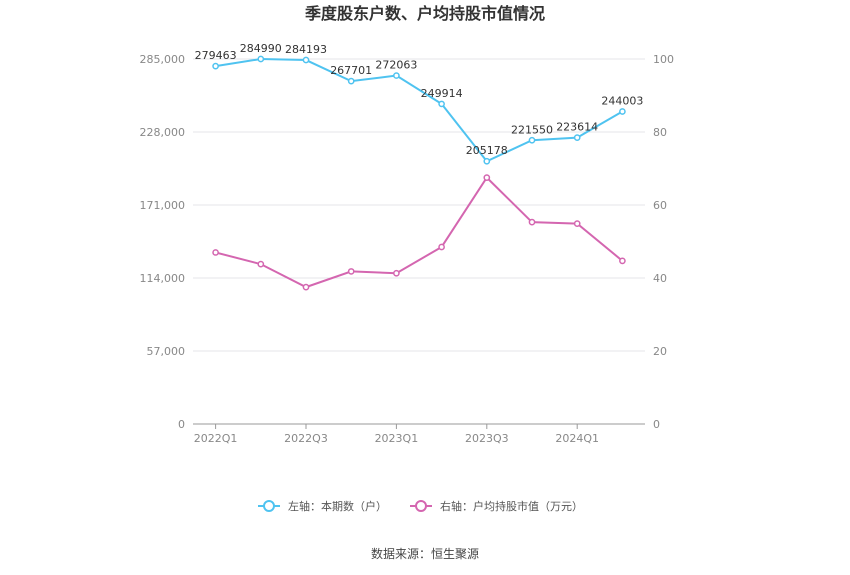  I want to click on chart-title: 季度股东户数、户均持股市值情况, so click(424, 13).